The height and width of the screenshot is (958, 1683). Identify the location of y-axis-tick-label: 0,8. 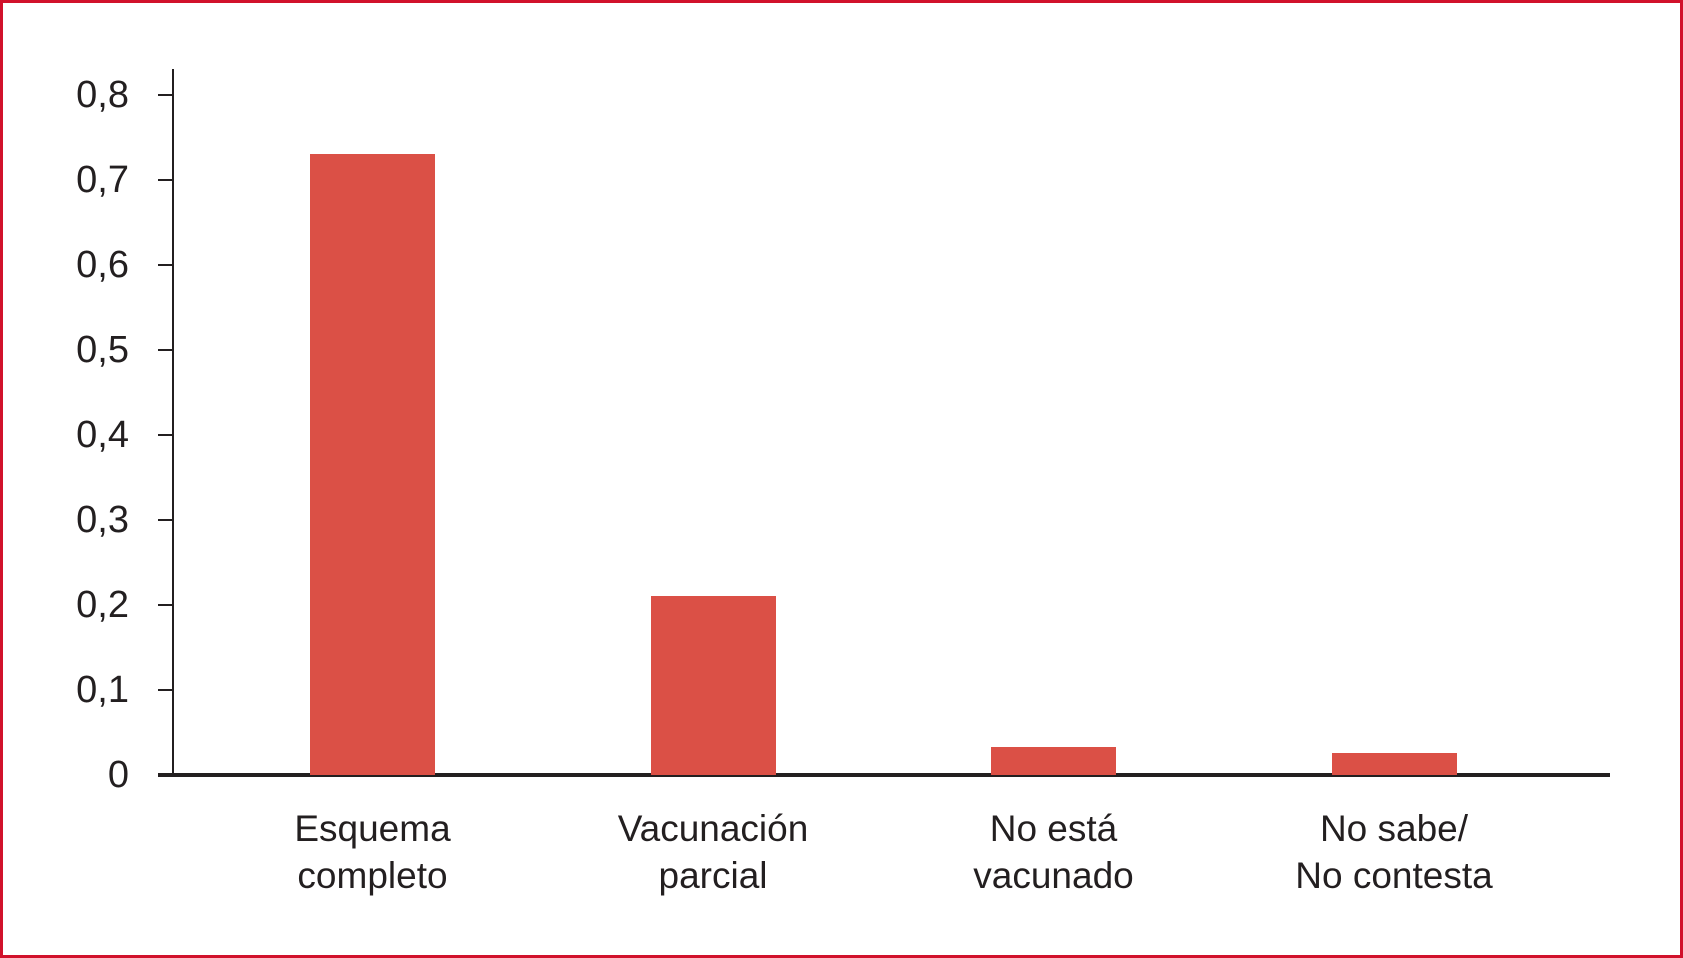
(102, 95).